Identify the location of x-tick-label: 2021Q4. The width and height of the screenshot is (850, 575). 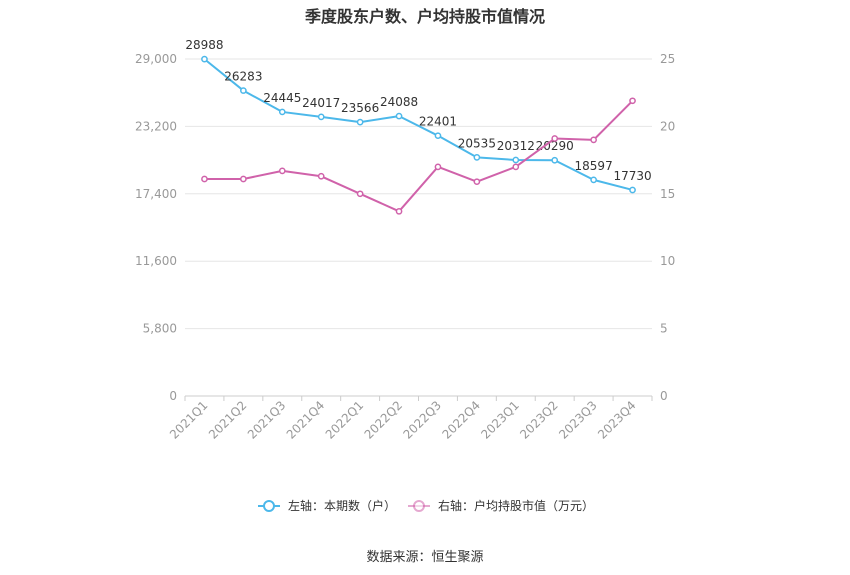
(306, 420).